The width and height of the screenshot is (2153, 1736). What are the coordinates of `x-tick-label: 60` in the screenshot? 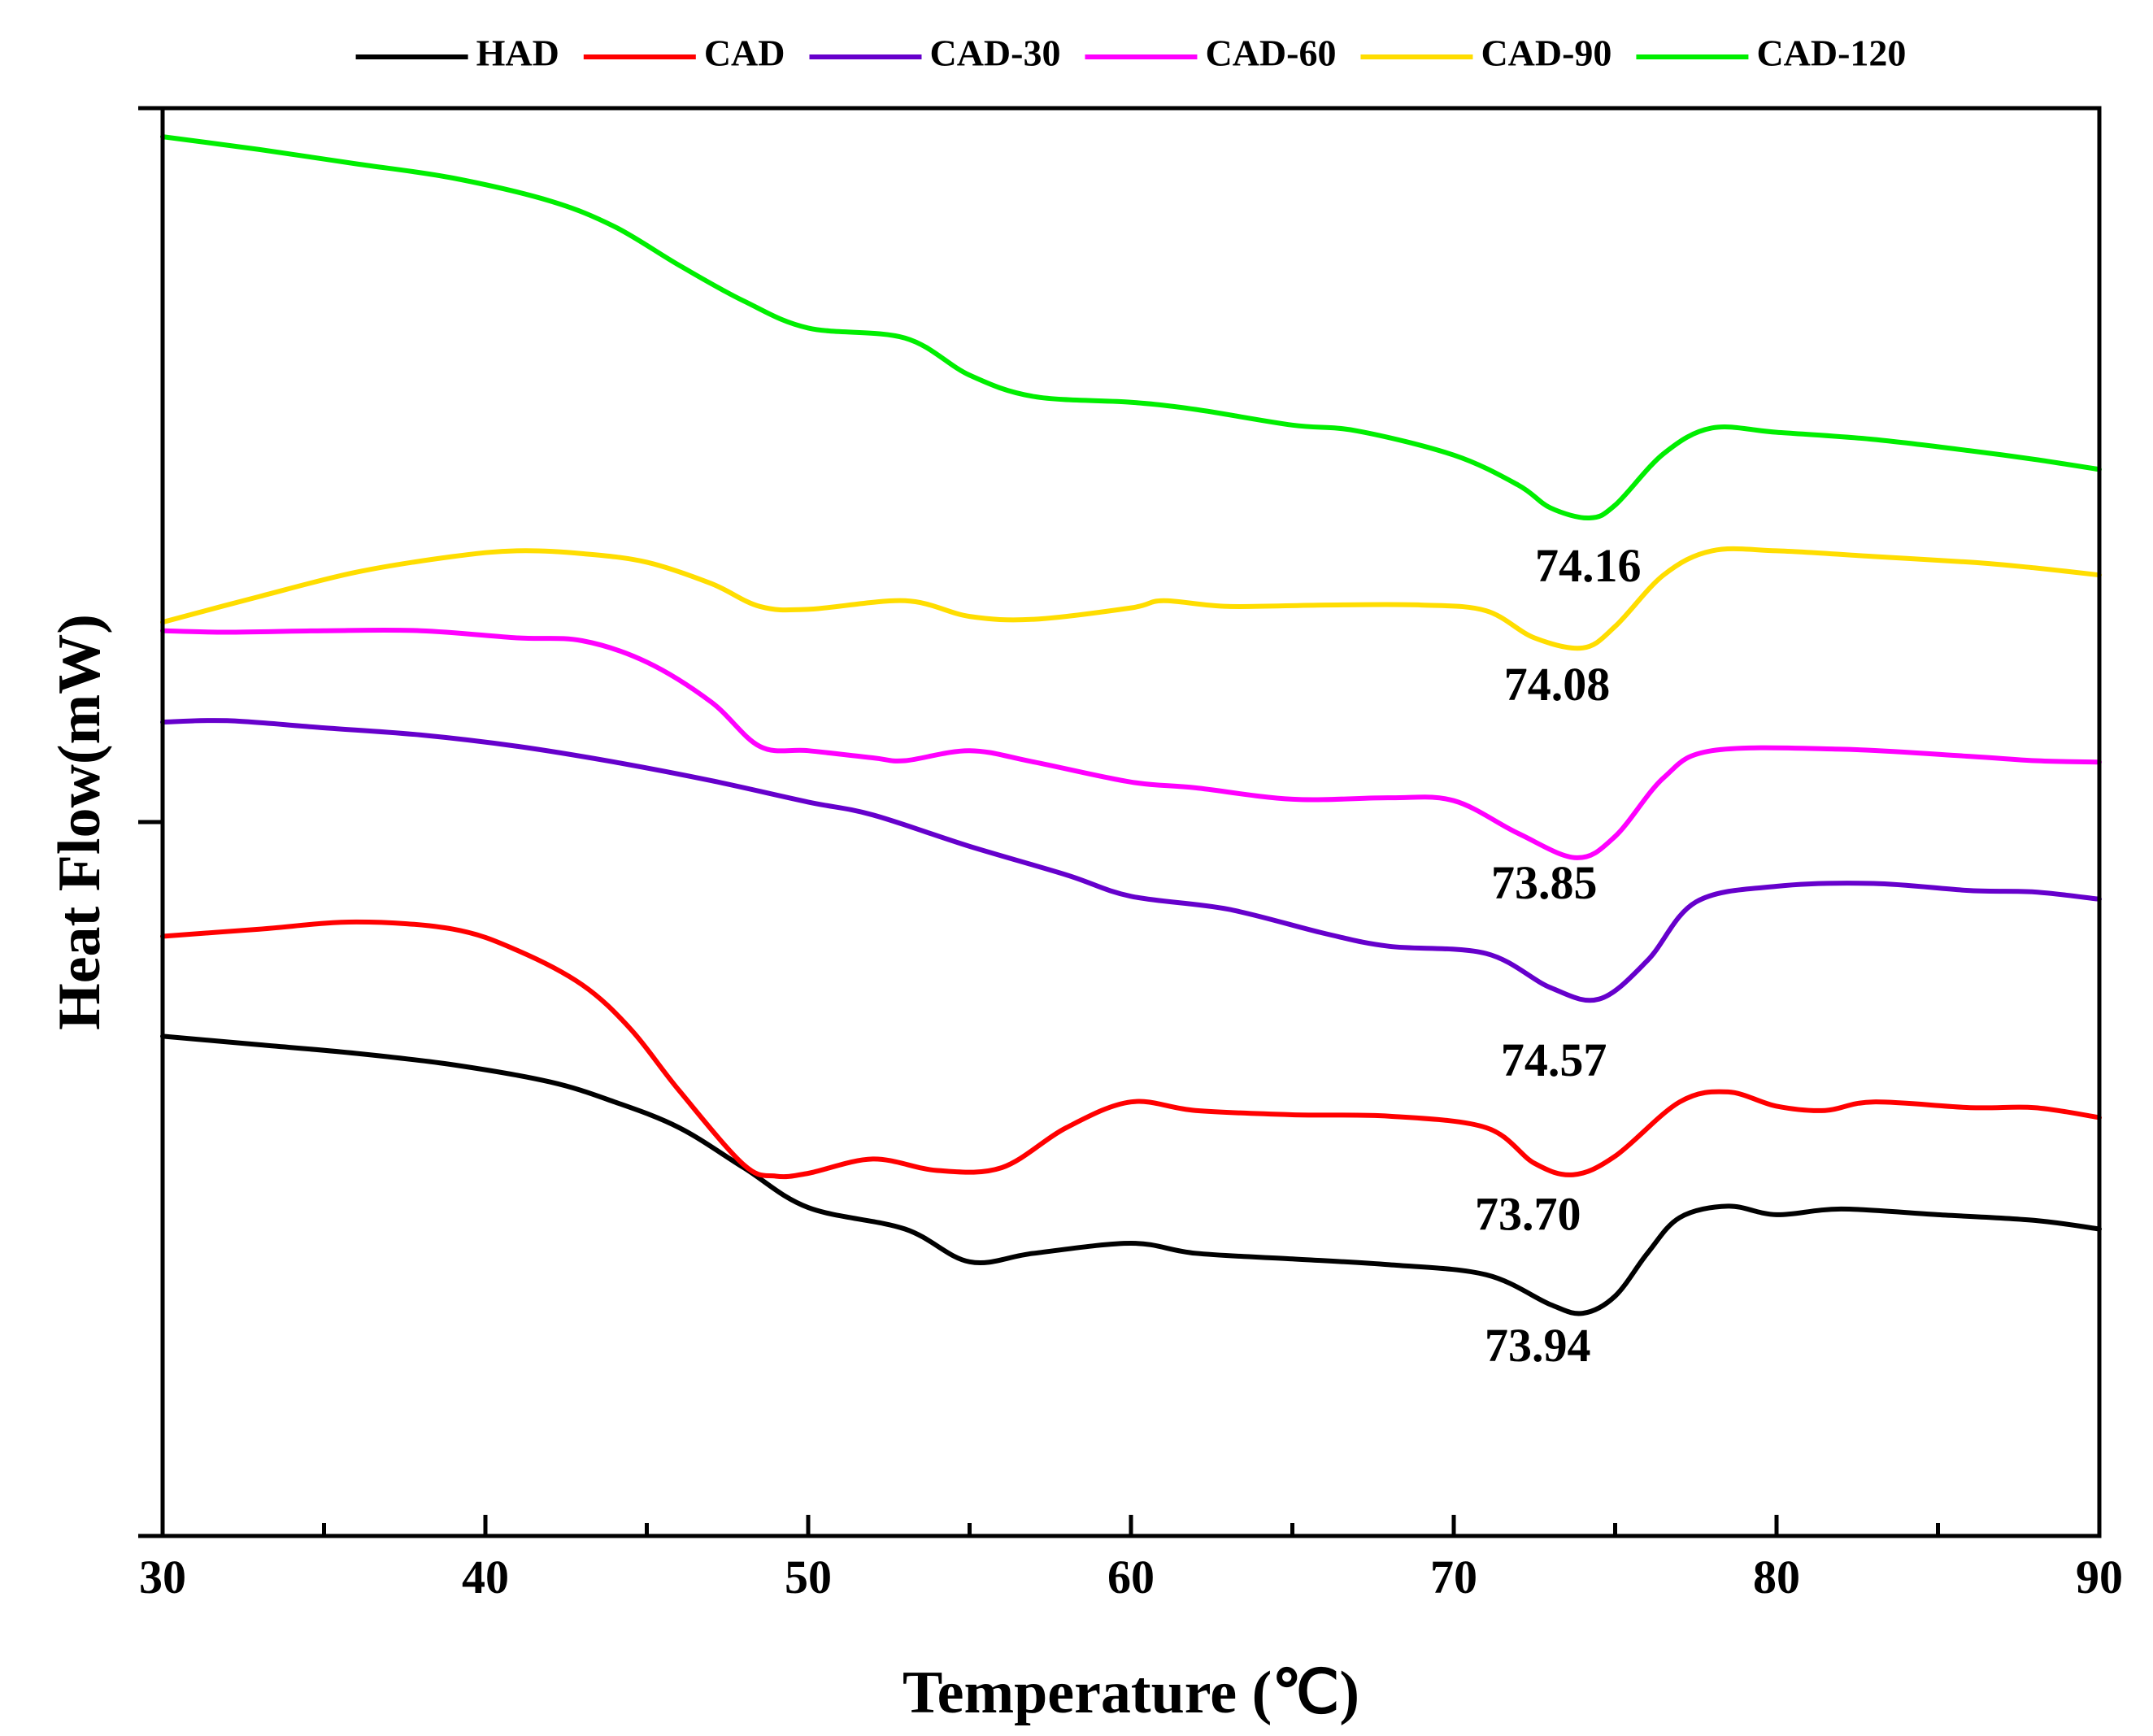 It's located at (1131, 1577).